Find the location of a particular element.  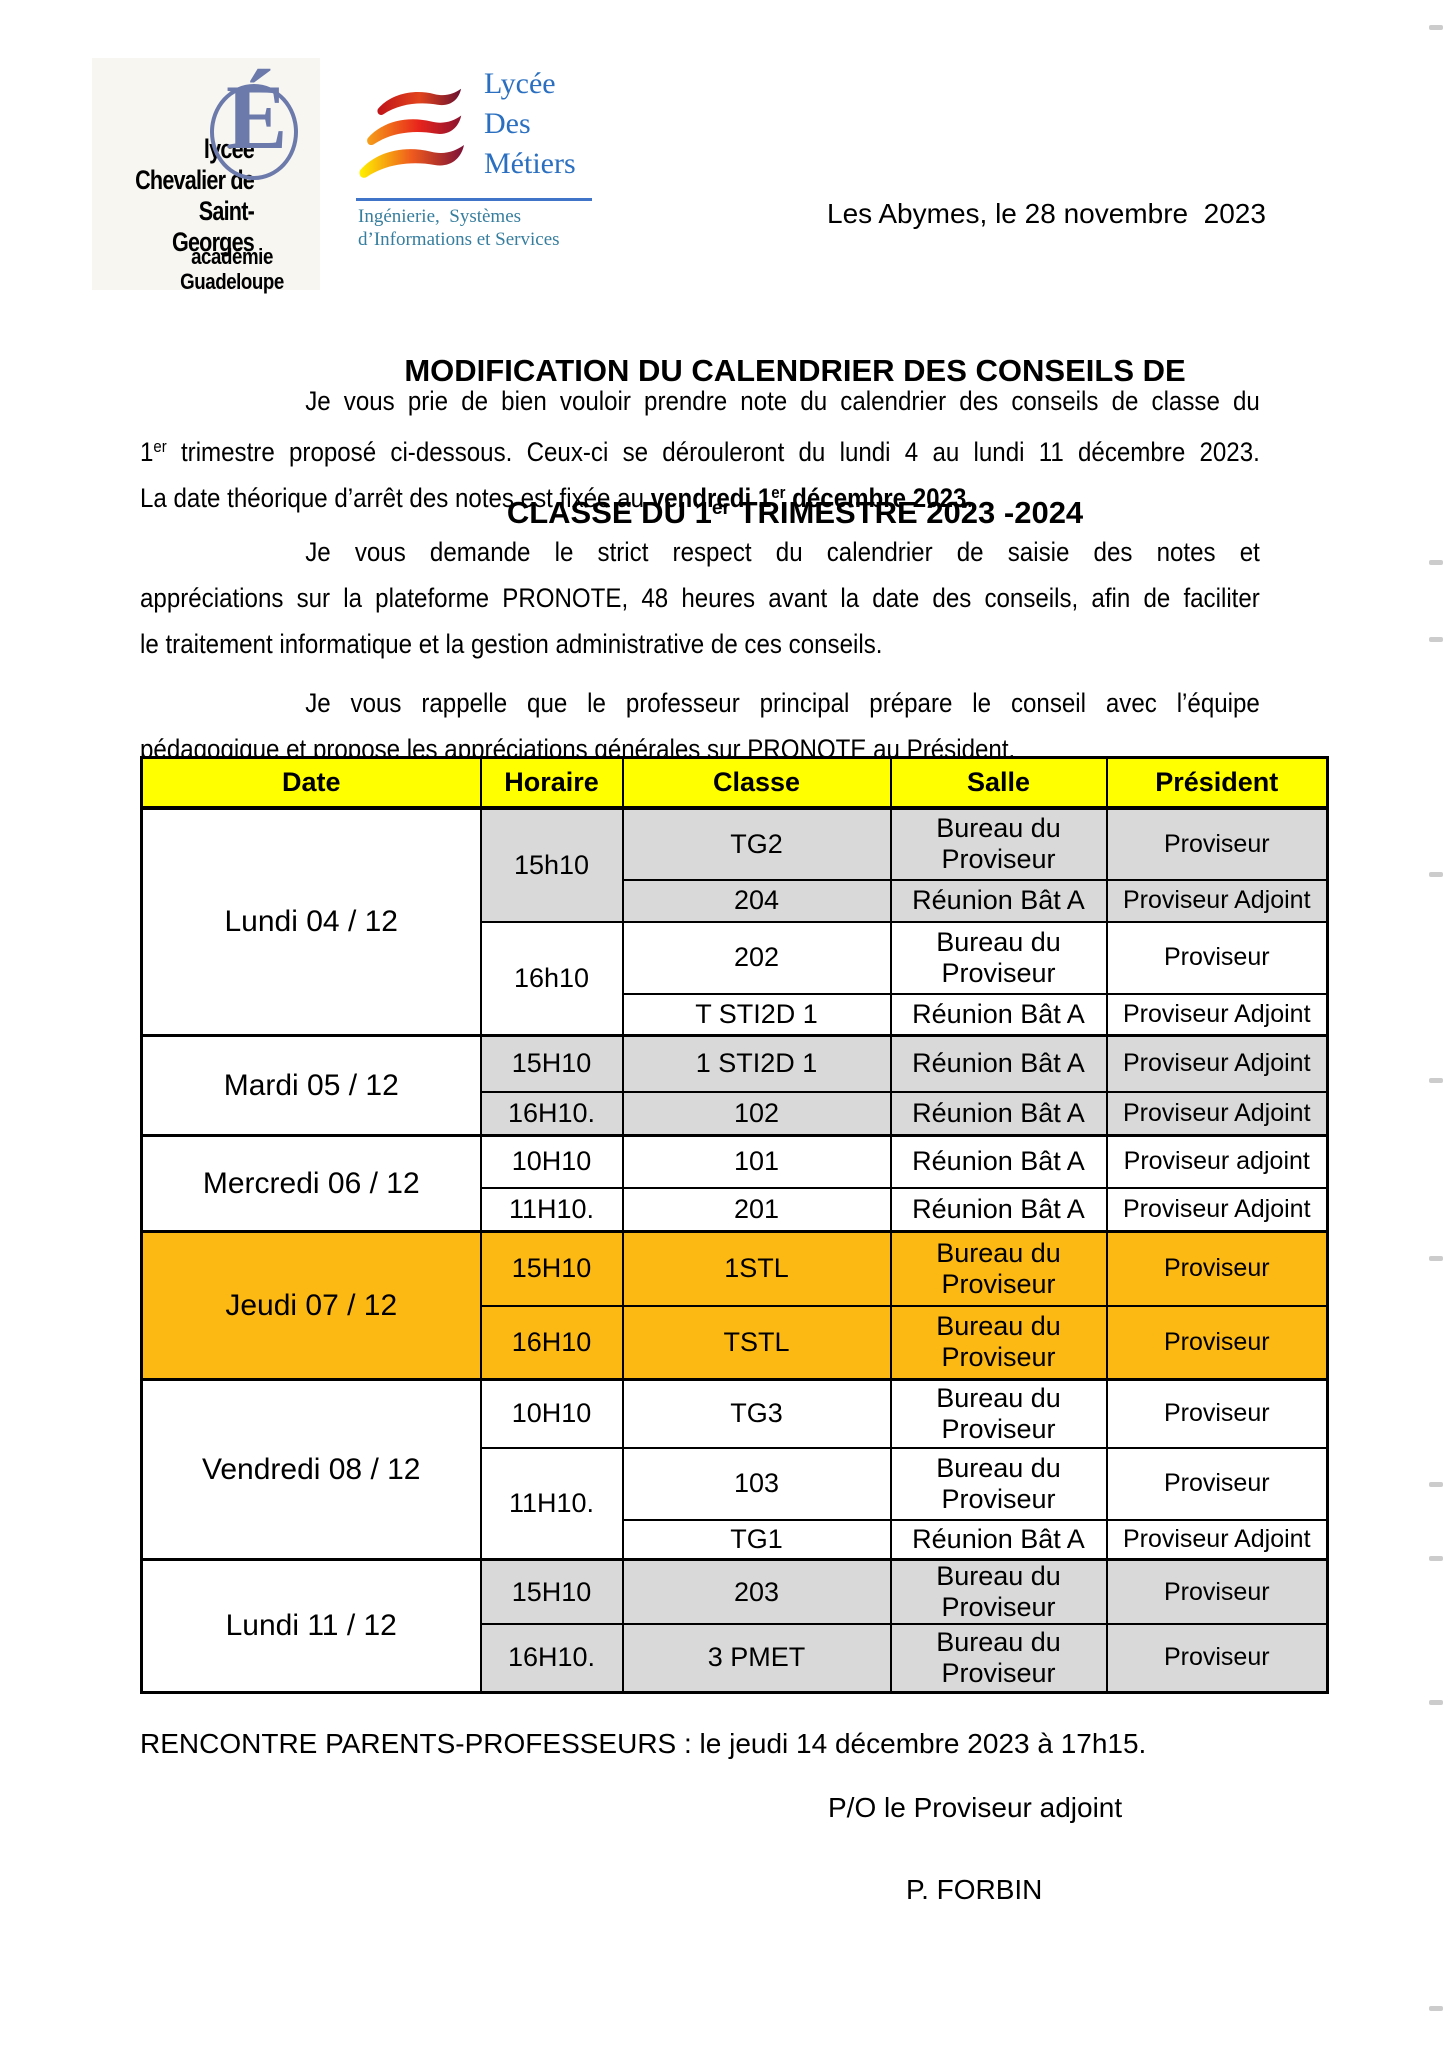

logo-underline is located at coordinates (474, 199).